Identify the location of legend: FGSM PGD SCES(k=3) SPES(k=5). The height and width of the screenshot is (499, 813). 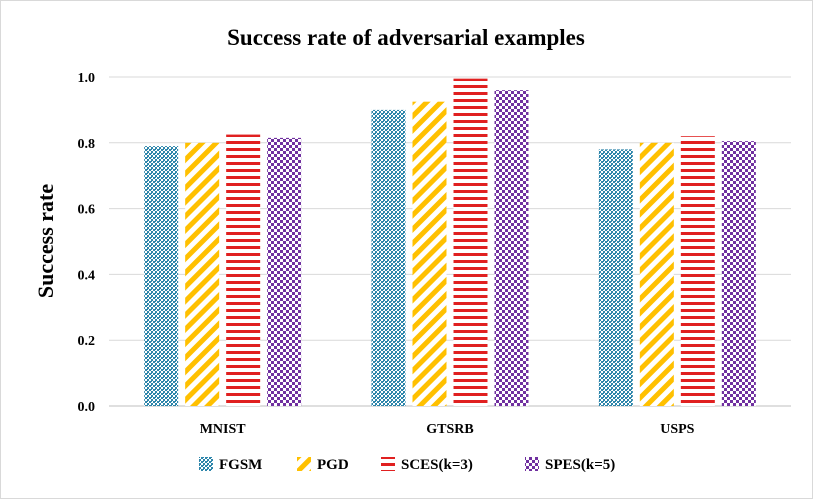
(407, 465).